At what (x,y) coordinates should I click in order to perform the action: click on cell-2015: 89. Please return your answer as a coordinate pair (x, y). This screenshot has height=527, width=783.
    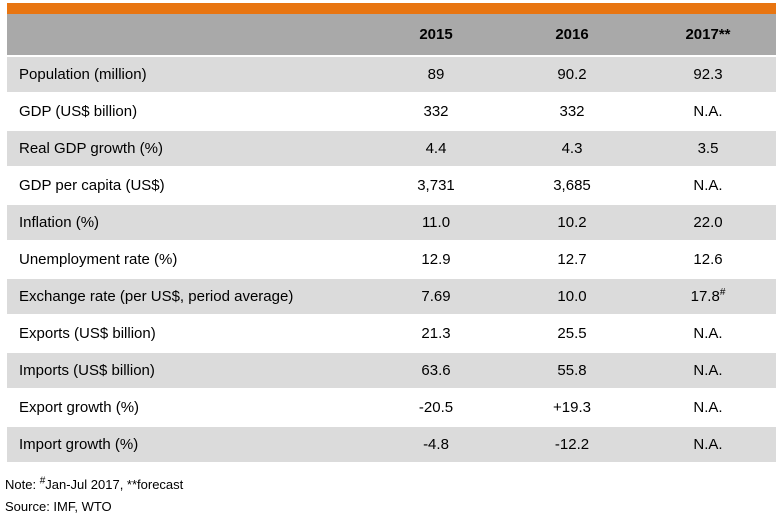
    Looking at the image, I should click on (436, 74).